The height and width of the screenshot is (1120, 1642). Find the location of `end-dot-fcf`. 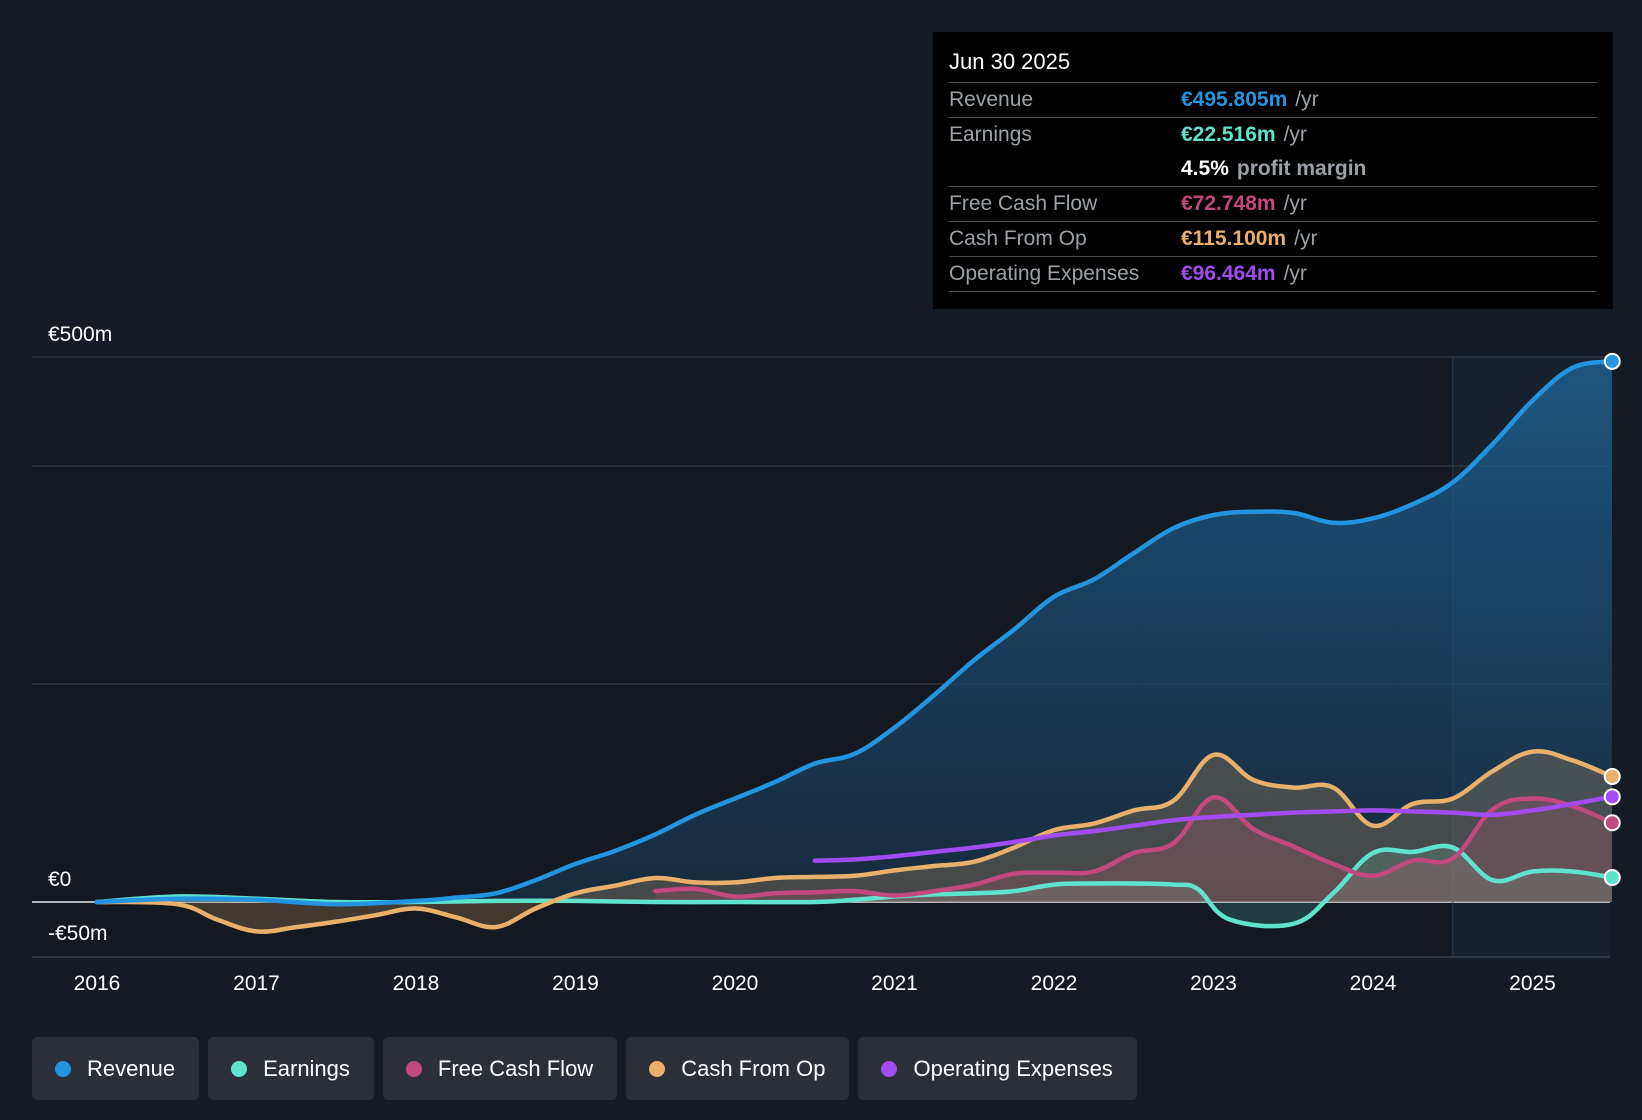

end-dot-fcf is located at coordinates (1612, 823).